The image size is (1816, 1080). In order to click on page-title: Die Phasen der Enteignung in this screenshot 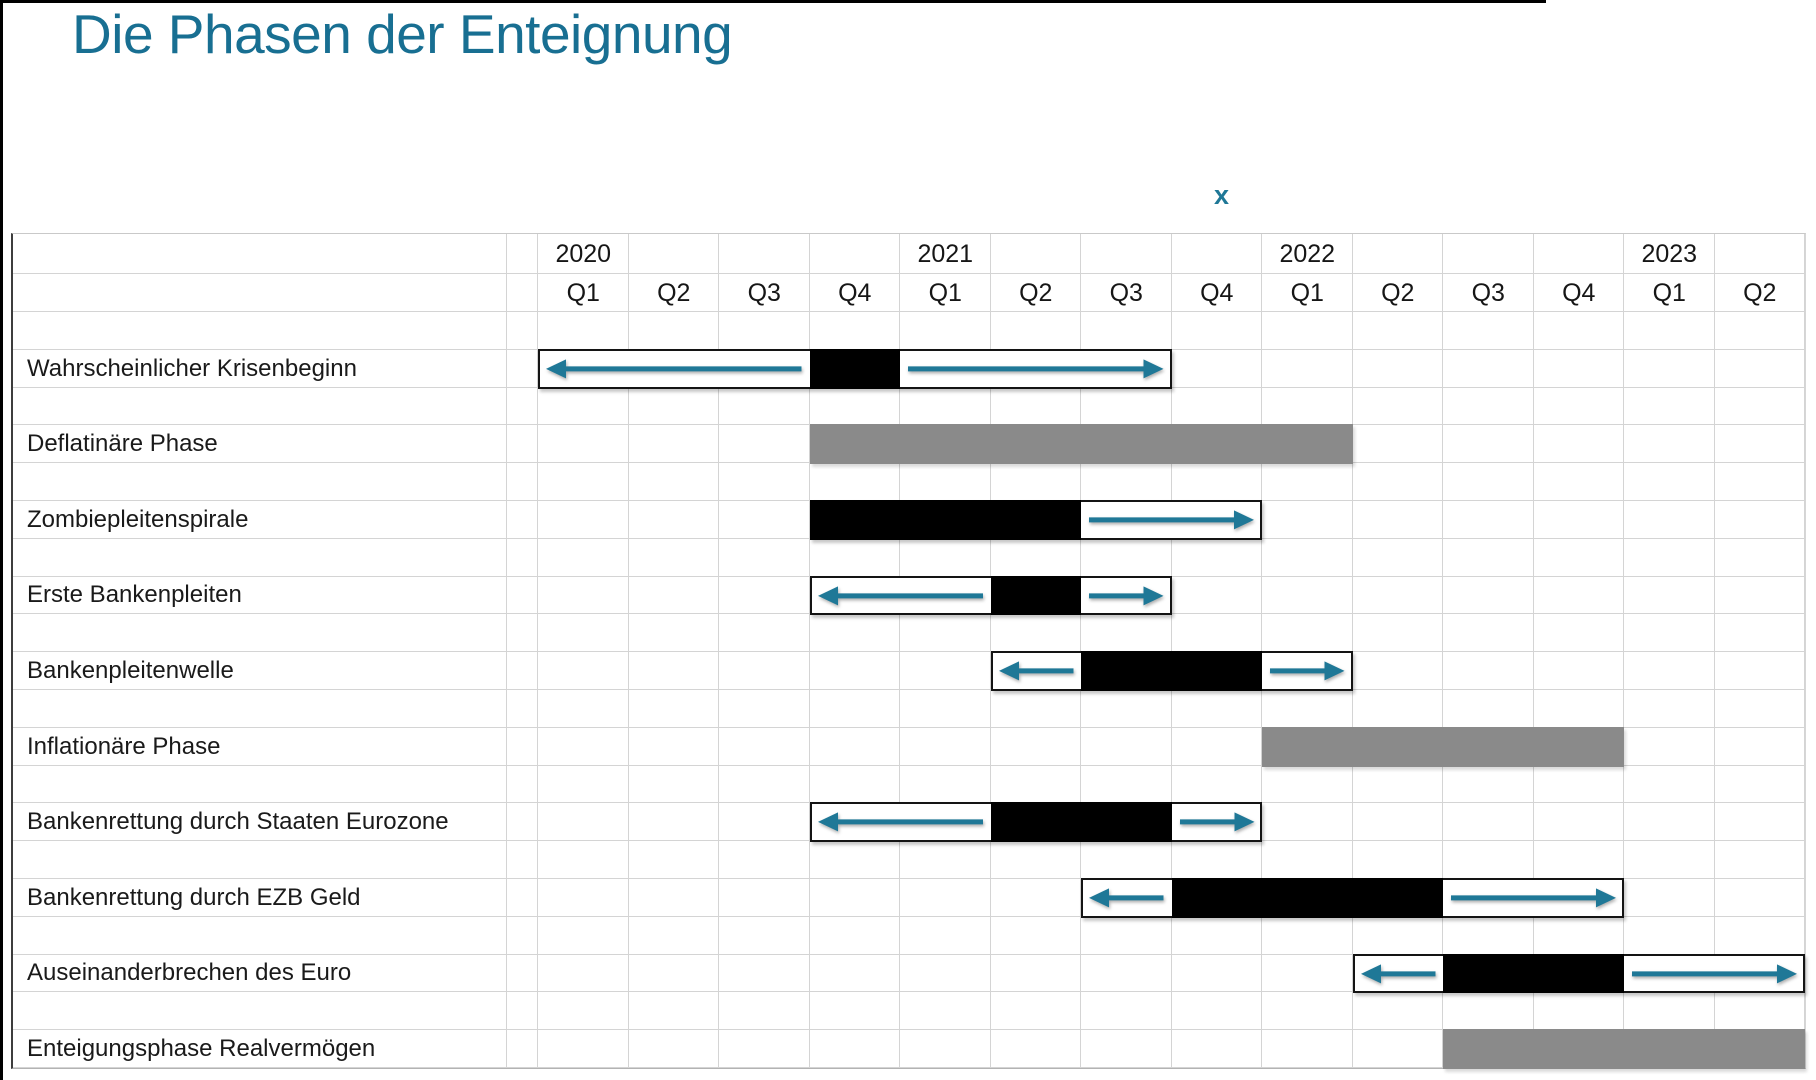, I will do `click(402, 34)`.